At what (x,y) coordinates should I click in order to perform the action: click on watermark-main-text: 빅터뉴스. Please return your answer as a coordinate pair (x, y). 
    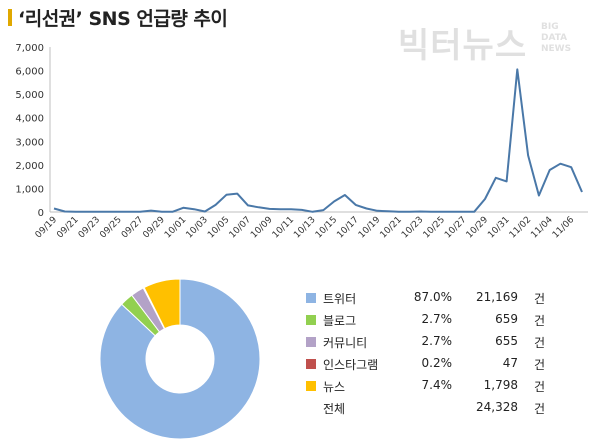
    Looking at the image, I should click on (463, 46).